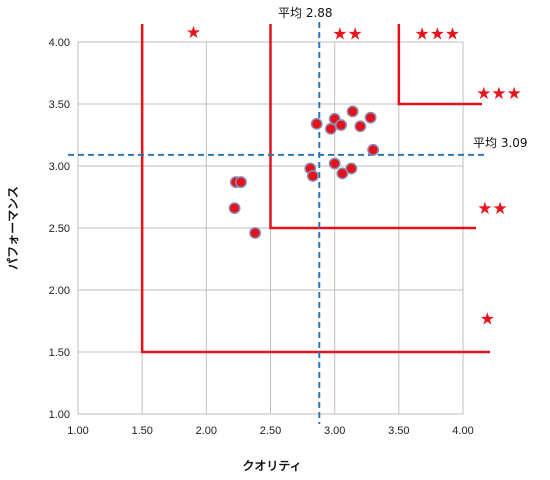 This screenshot has height=480, width=550. Describe the element at coordinates (13, 228) in the screenshot. I see `y-axis-title: パフォーマンス` at that location.